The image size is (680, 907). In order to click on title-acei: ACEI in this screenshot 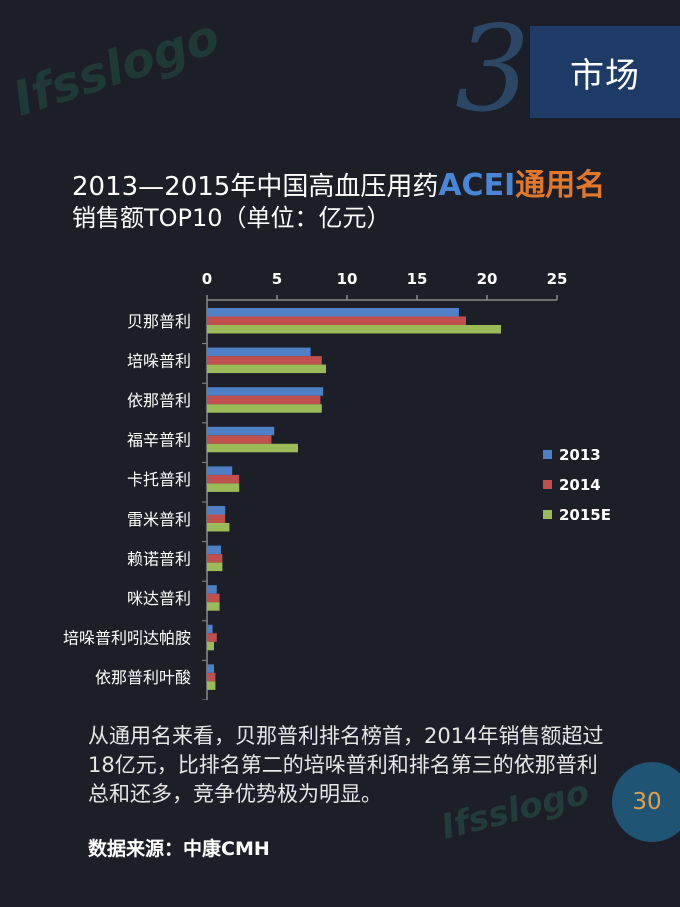, I will do `click(477, 185)`.